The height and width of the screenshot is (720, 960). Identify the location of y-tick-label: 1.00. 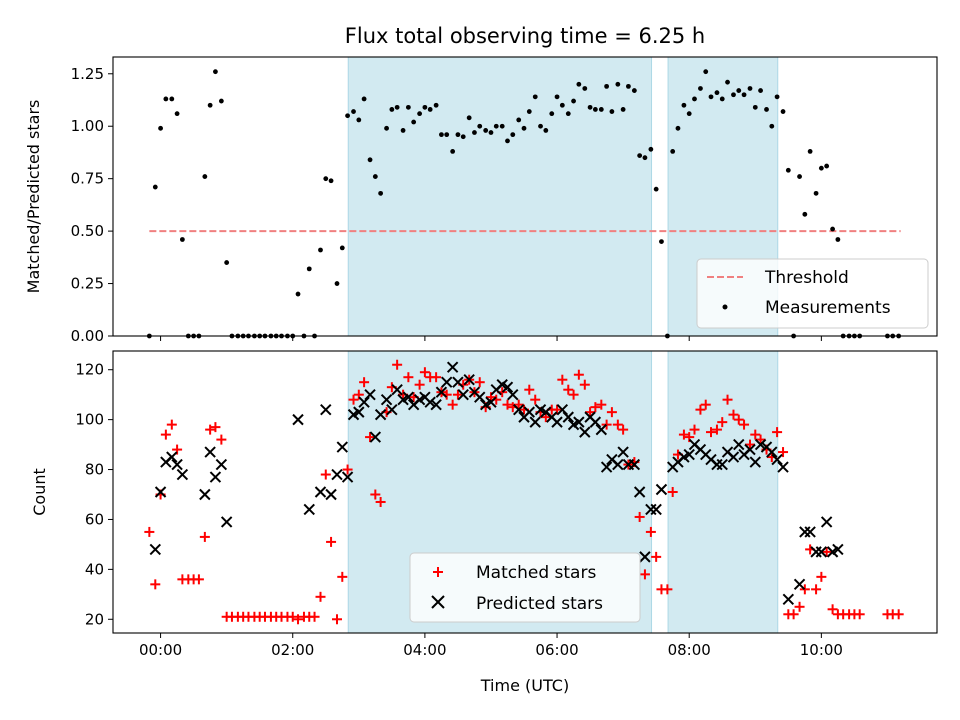
(87, 126).